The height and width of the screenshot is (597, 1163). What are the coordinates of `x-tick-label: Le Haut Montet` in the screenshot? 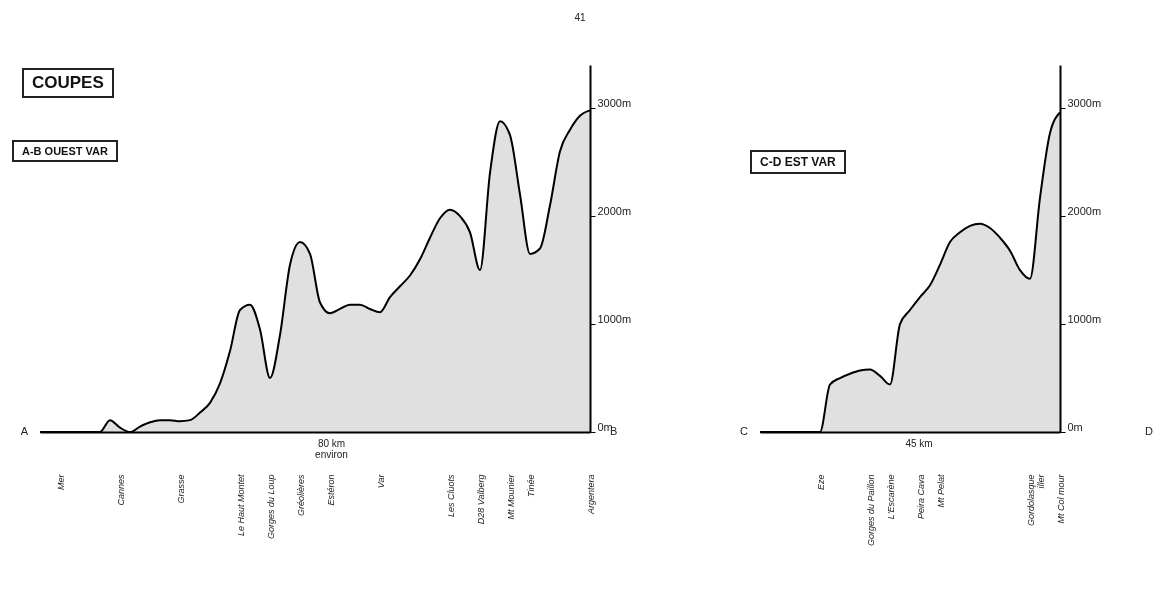 It's located at (240, 505).